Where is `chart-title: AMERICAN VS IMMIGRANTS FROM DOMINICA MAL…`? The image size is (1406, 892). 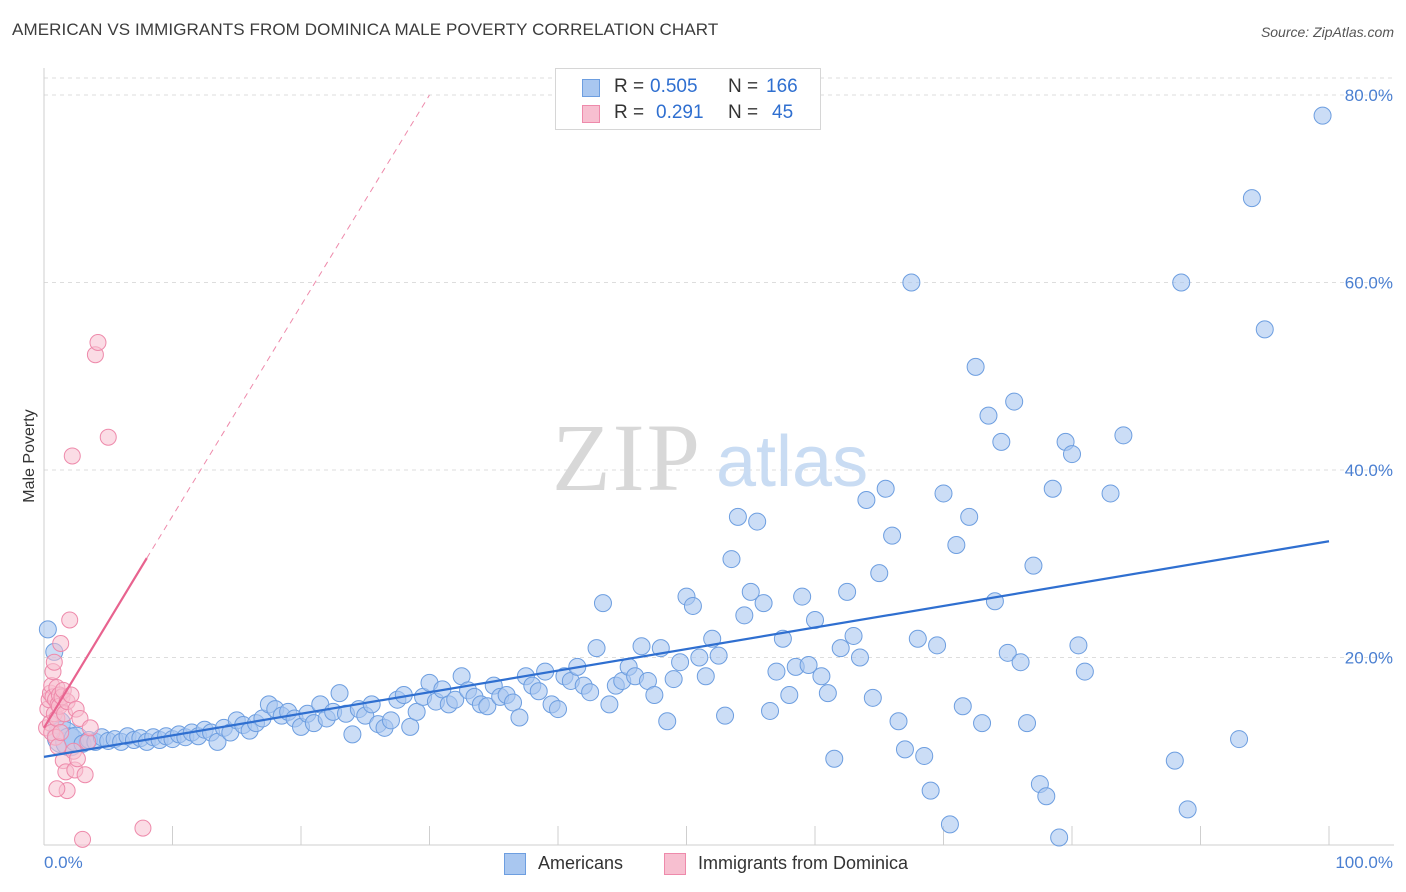
chart-title: AMERICAN VS IMMIGRANTS FROM DOMINICA MAL… is located at coordinates (365, 29).